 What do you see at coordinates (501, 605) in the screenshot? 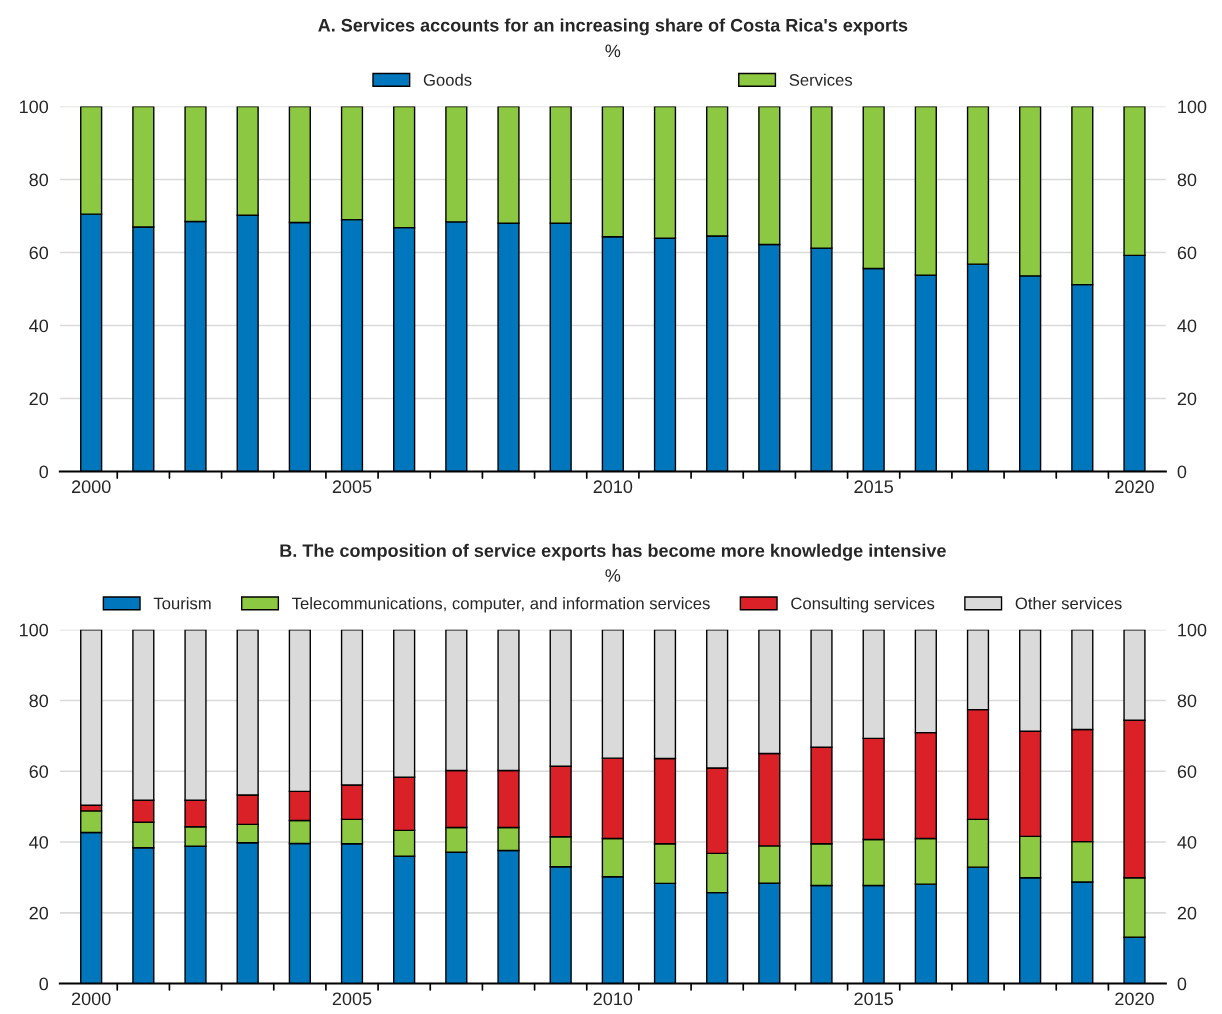
I see `legend-label: Telecommunications, computer, and information services` at bounding box center [501, 605].